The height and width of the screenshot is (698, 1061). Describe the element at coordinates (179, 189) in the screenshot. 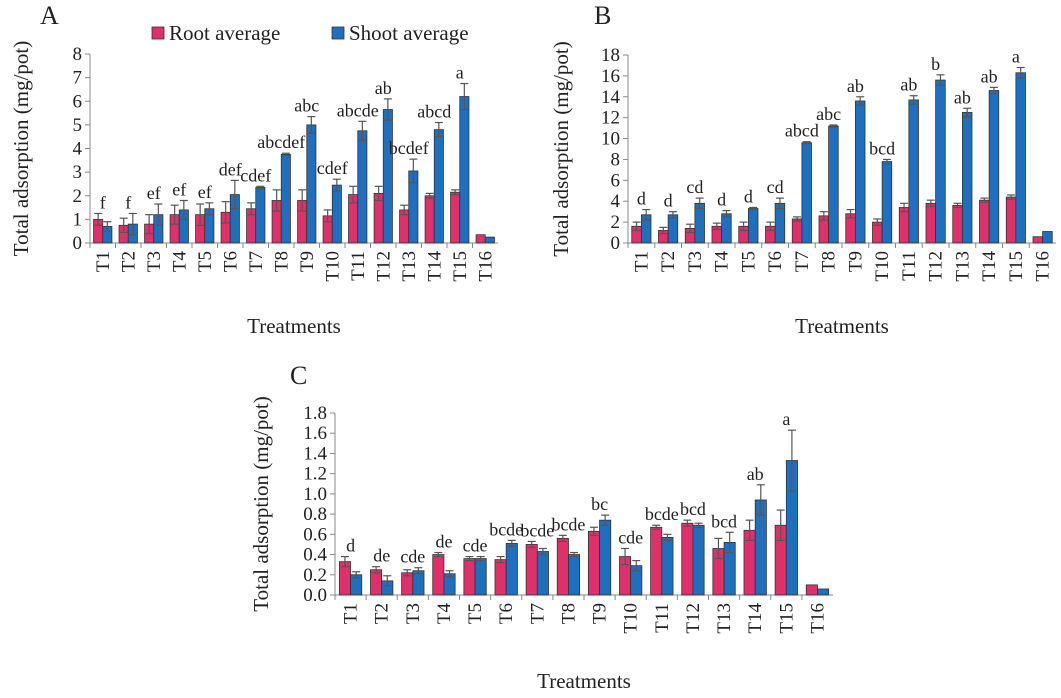

I see `significance-letter: ef` at that location.